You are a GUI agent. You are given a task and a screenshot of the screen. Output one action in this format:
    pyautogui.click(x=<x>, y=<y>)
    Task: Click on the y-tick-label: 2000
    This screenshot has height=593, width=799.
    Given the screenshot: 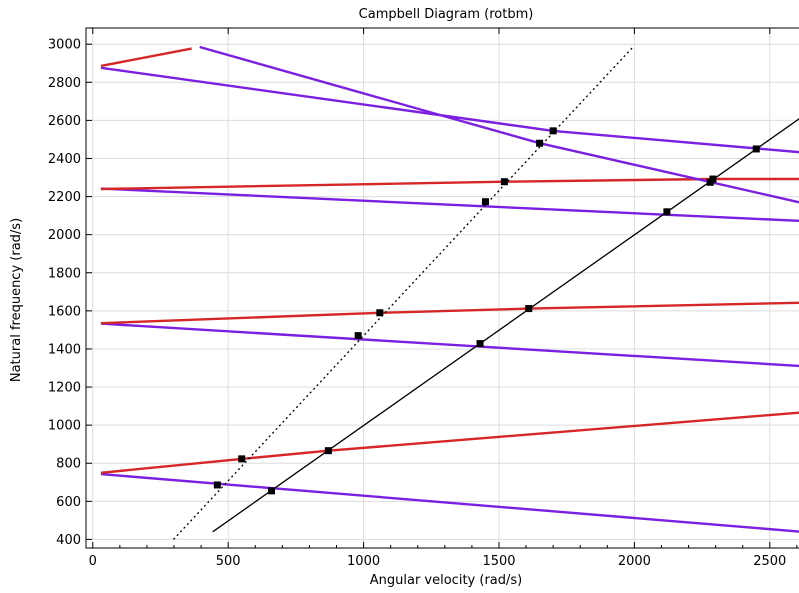 What is the action you would take?
    pyautogui.click(x=64, y=235)
    